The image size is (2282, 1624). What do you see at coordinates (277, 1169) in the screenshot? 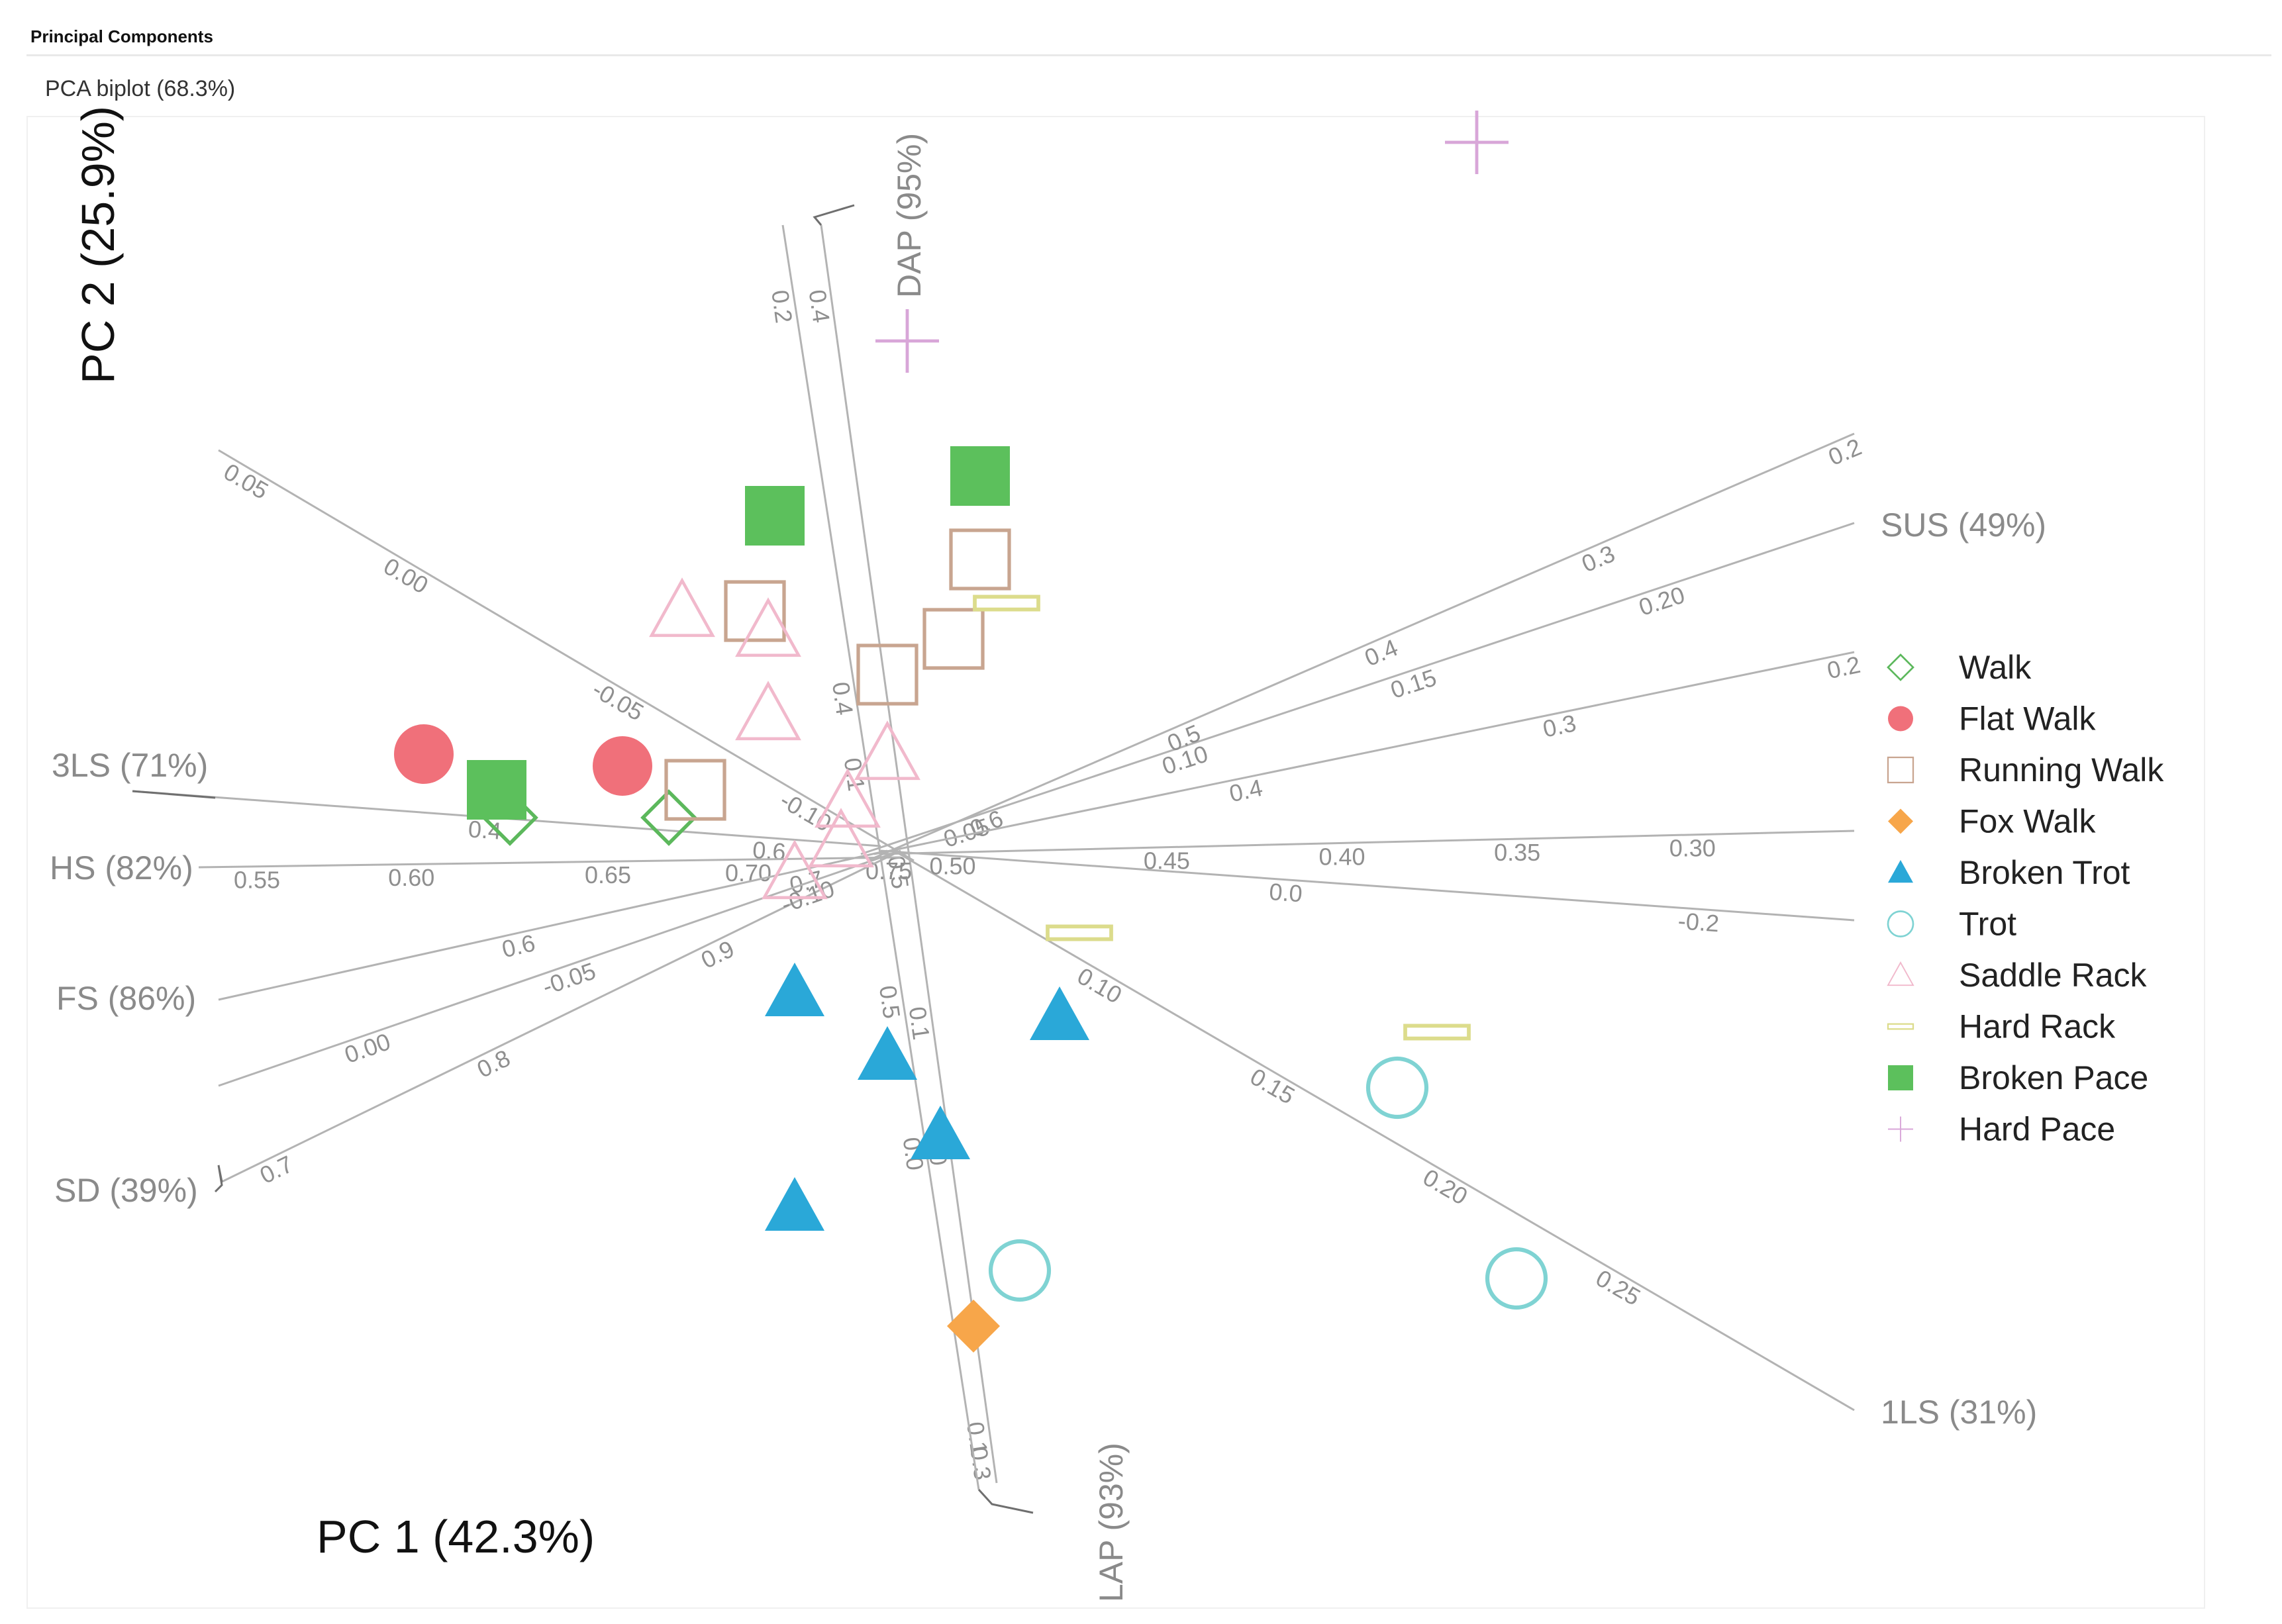
I see `axis-tick-label: 0.7` at bounding box center [277, 1169].